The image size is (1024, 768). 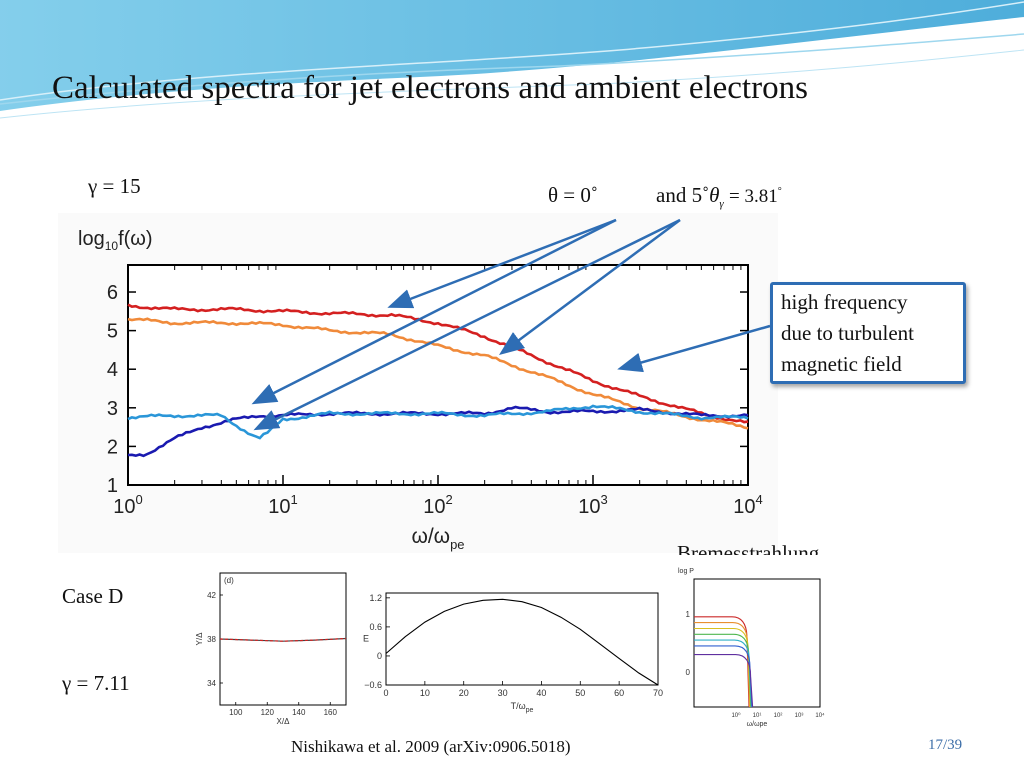 I want to click on gamma-15-label: γ = 15, so click(x=114, y=186).